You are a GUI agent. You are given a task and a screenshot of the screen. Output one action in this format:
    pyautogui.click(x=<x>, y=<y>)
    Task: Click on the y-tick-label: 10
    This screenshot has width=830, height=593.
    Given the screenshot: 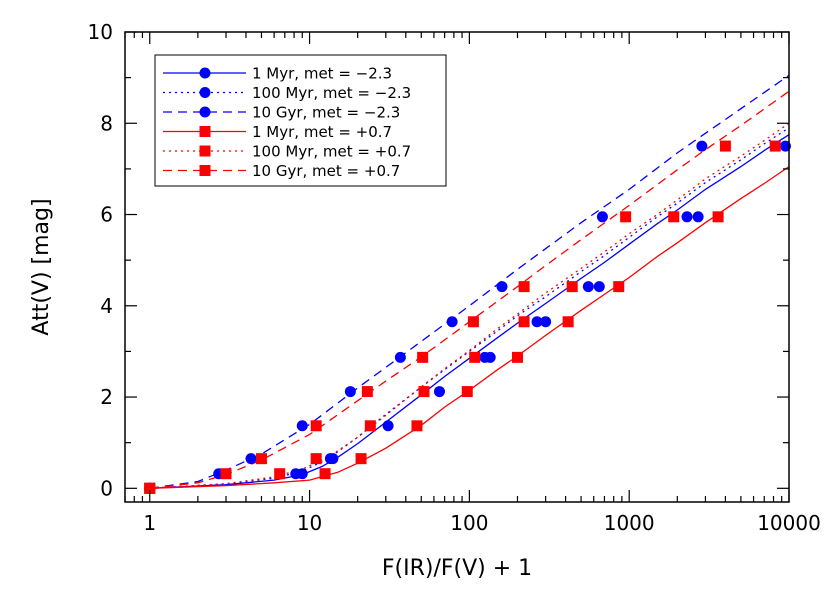 What is the action you would take?
    pyautogui.click(x=100, y=32)
    